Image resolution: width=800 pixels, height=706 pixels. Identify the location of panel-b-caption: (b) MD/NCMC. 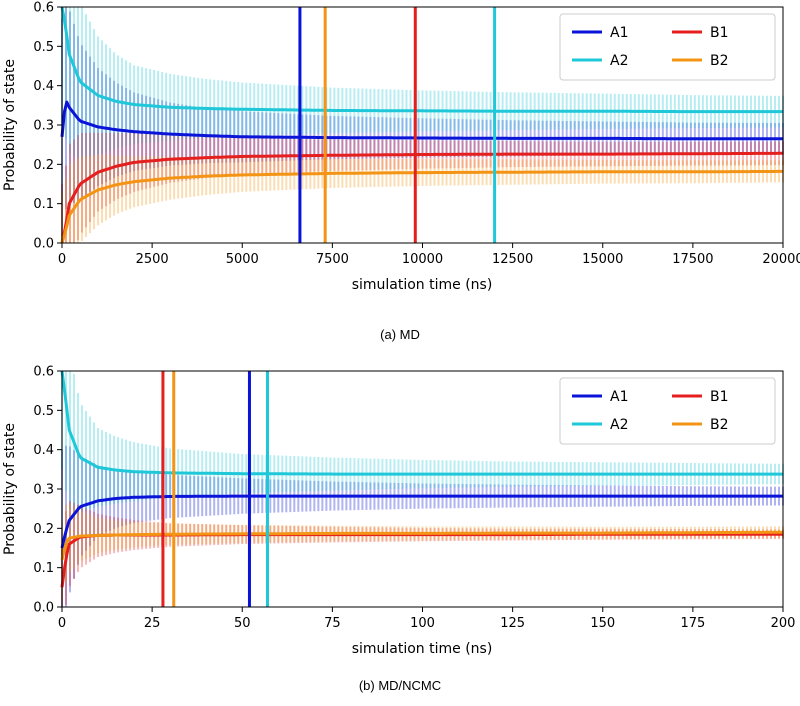
(400, 685).